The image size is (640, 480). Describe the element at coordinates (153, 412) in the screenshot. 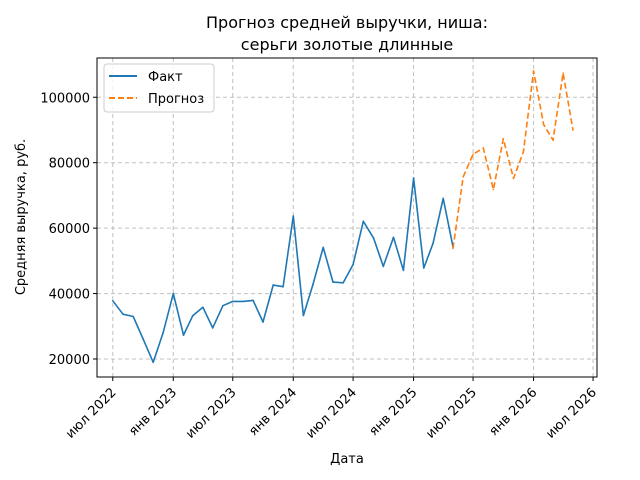

I see `x-tick-label: янв 2023` at that location.